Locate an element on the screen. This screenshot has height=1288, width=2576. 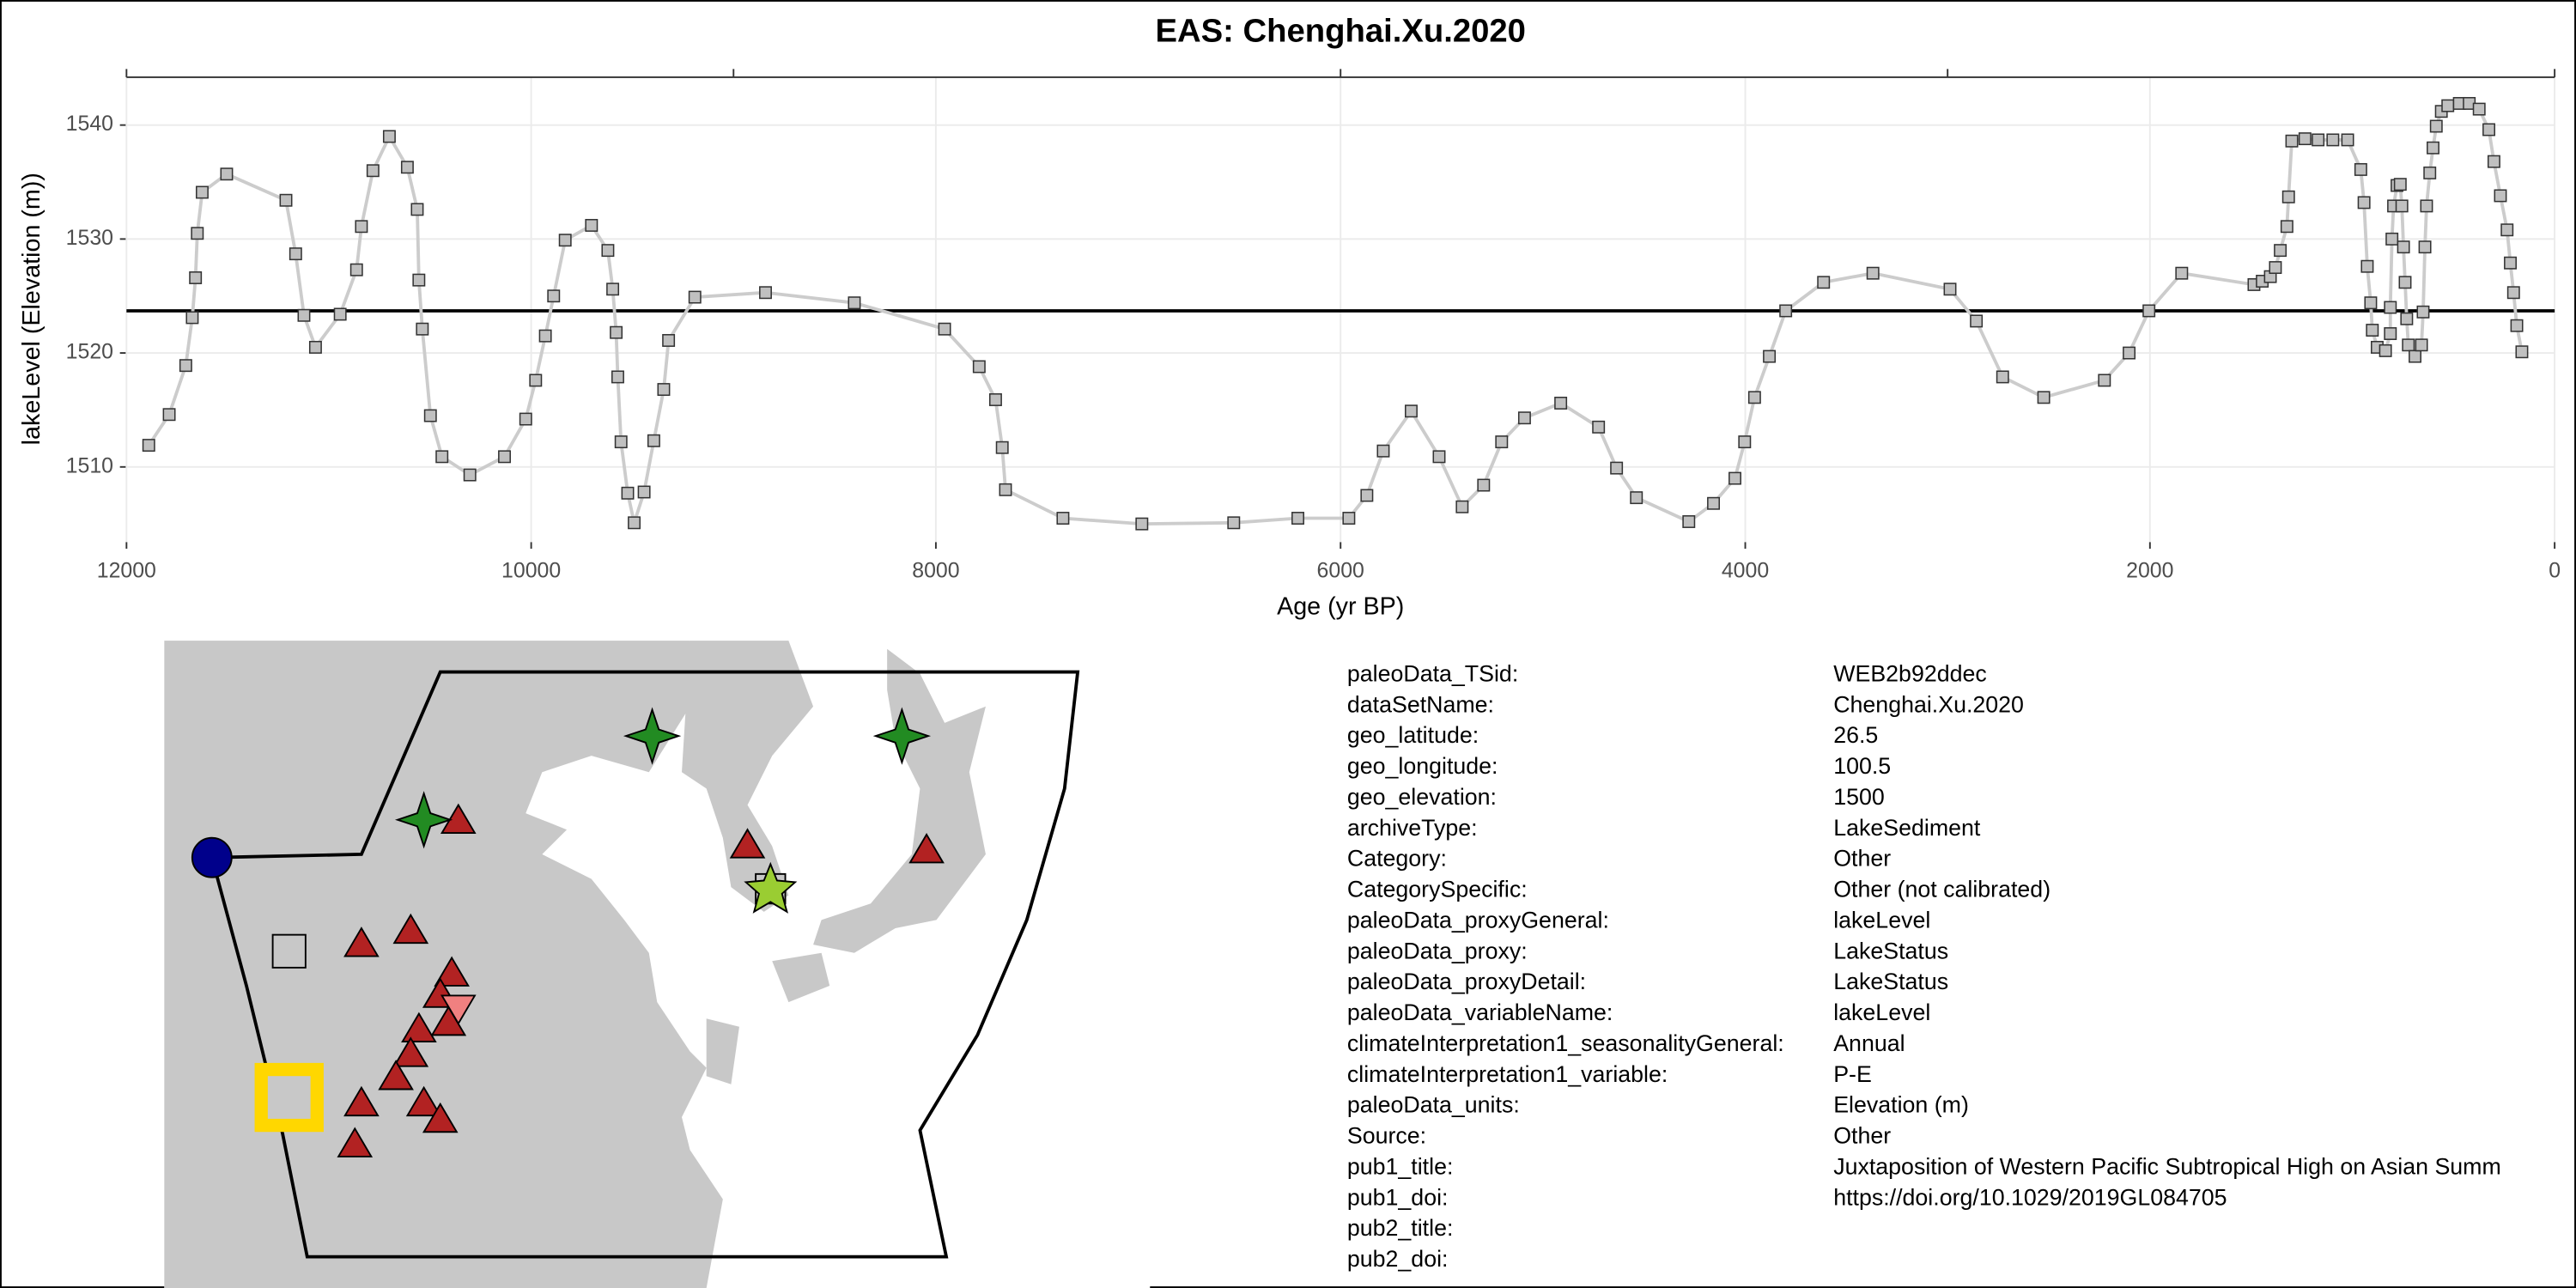
meta-value: LakeStatus is located at coordinates (1890, 951).